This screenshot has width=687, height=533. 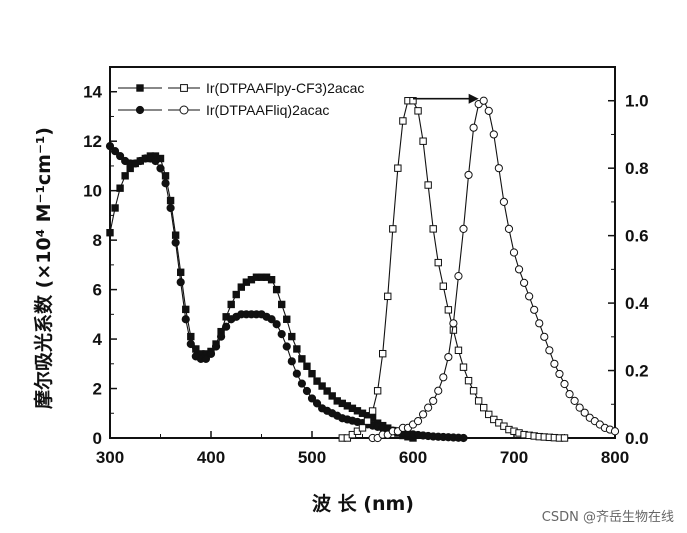 What do you see at coordinates (241, 99) in the screenshot?
I see `legend: Ir(DTPAAFlpy-CF3)2acac Ir(DTPAAFliq)2acac` at bounding box center [241, 99].